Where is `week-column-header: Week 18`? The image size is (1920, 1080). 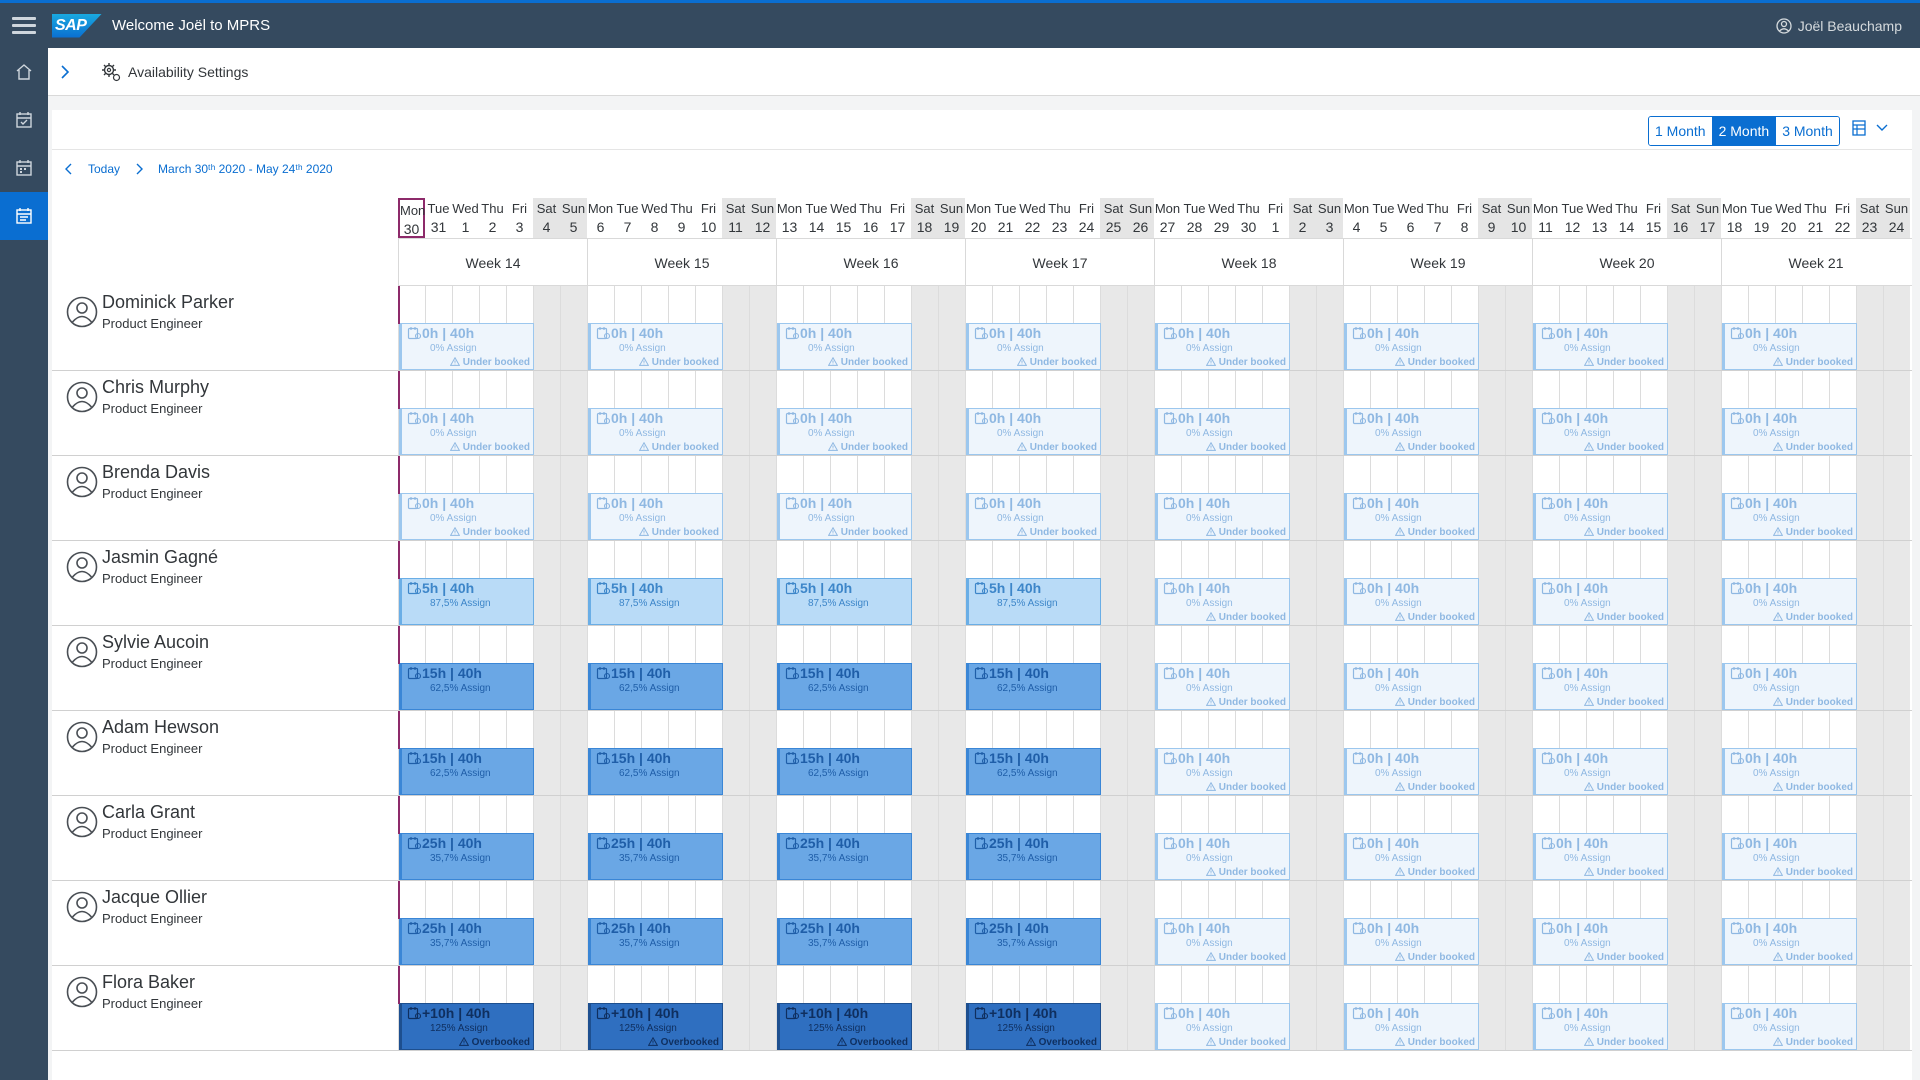 week-column-header: Week 18 is located at coordinates (1248, 262).